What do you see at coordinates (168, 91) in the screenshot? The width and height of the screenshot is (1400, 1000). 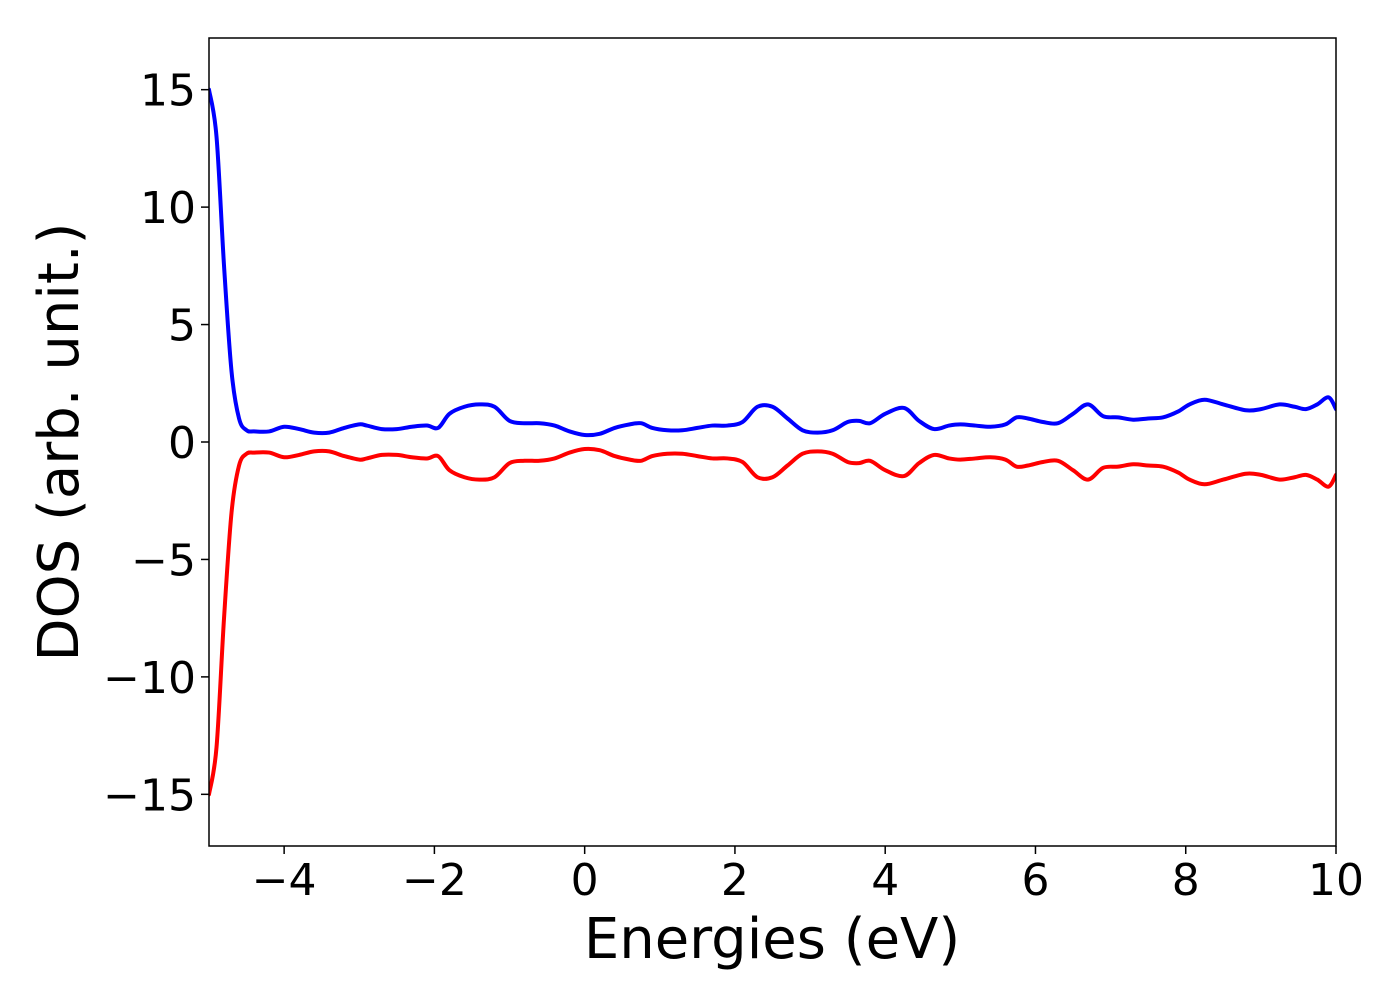 I see `y-tick-label: 15` at bounding box center [168, 91].